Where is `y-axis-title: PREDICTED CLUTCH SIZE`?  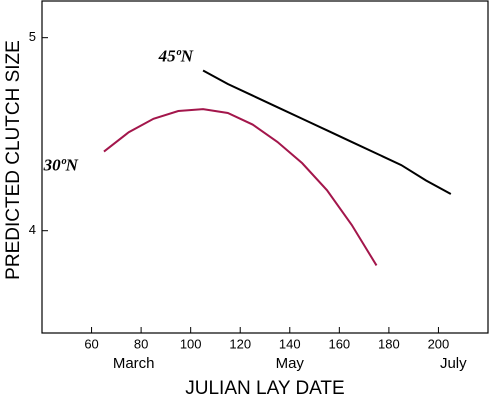
y-axis-title: PREDICTED CLUTCH SIZE is located at coordinates (13, 160).